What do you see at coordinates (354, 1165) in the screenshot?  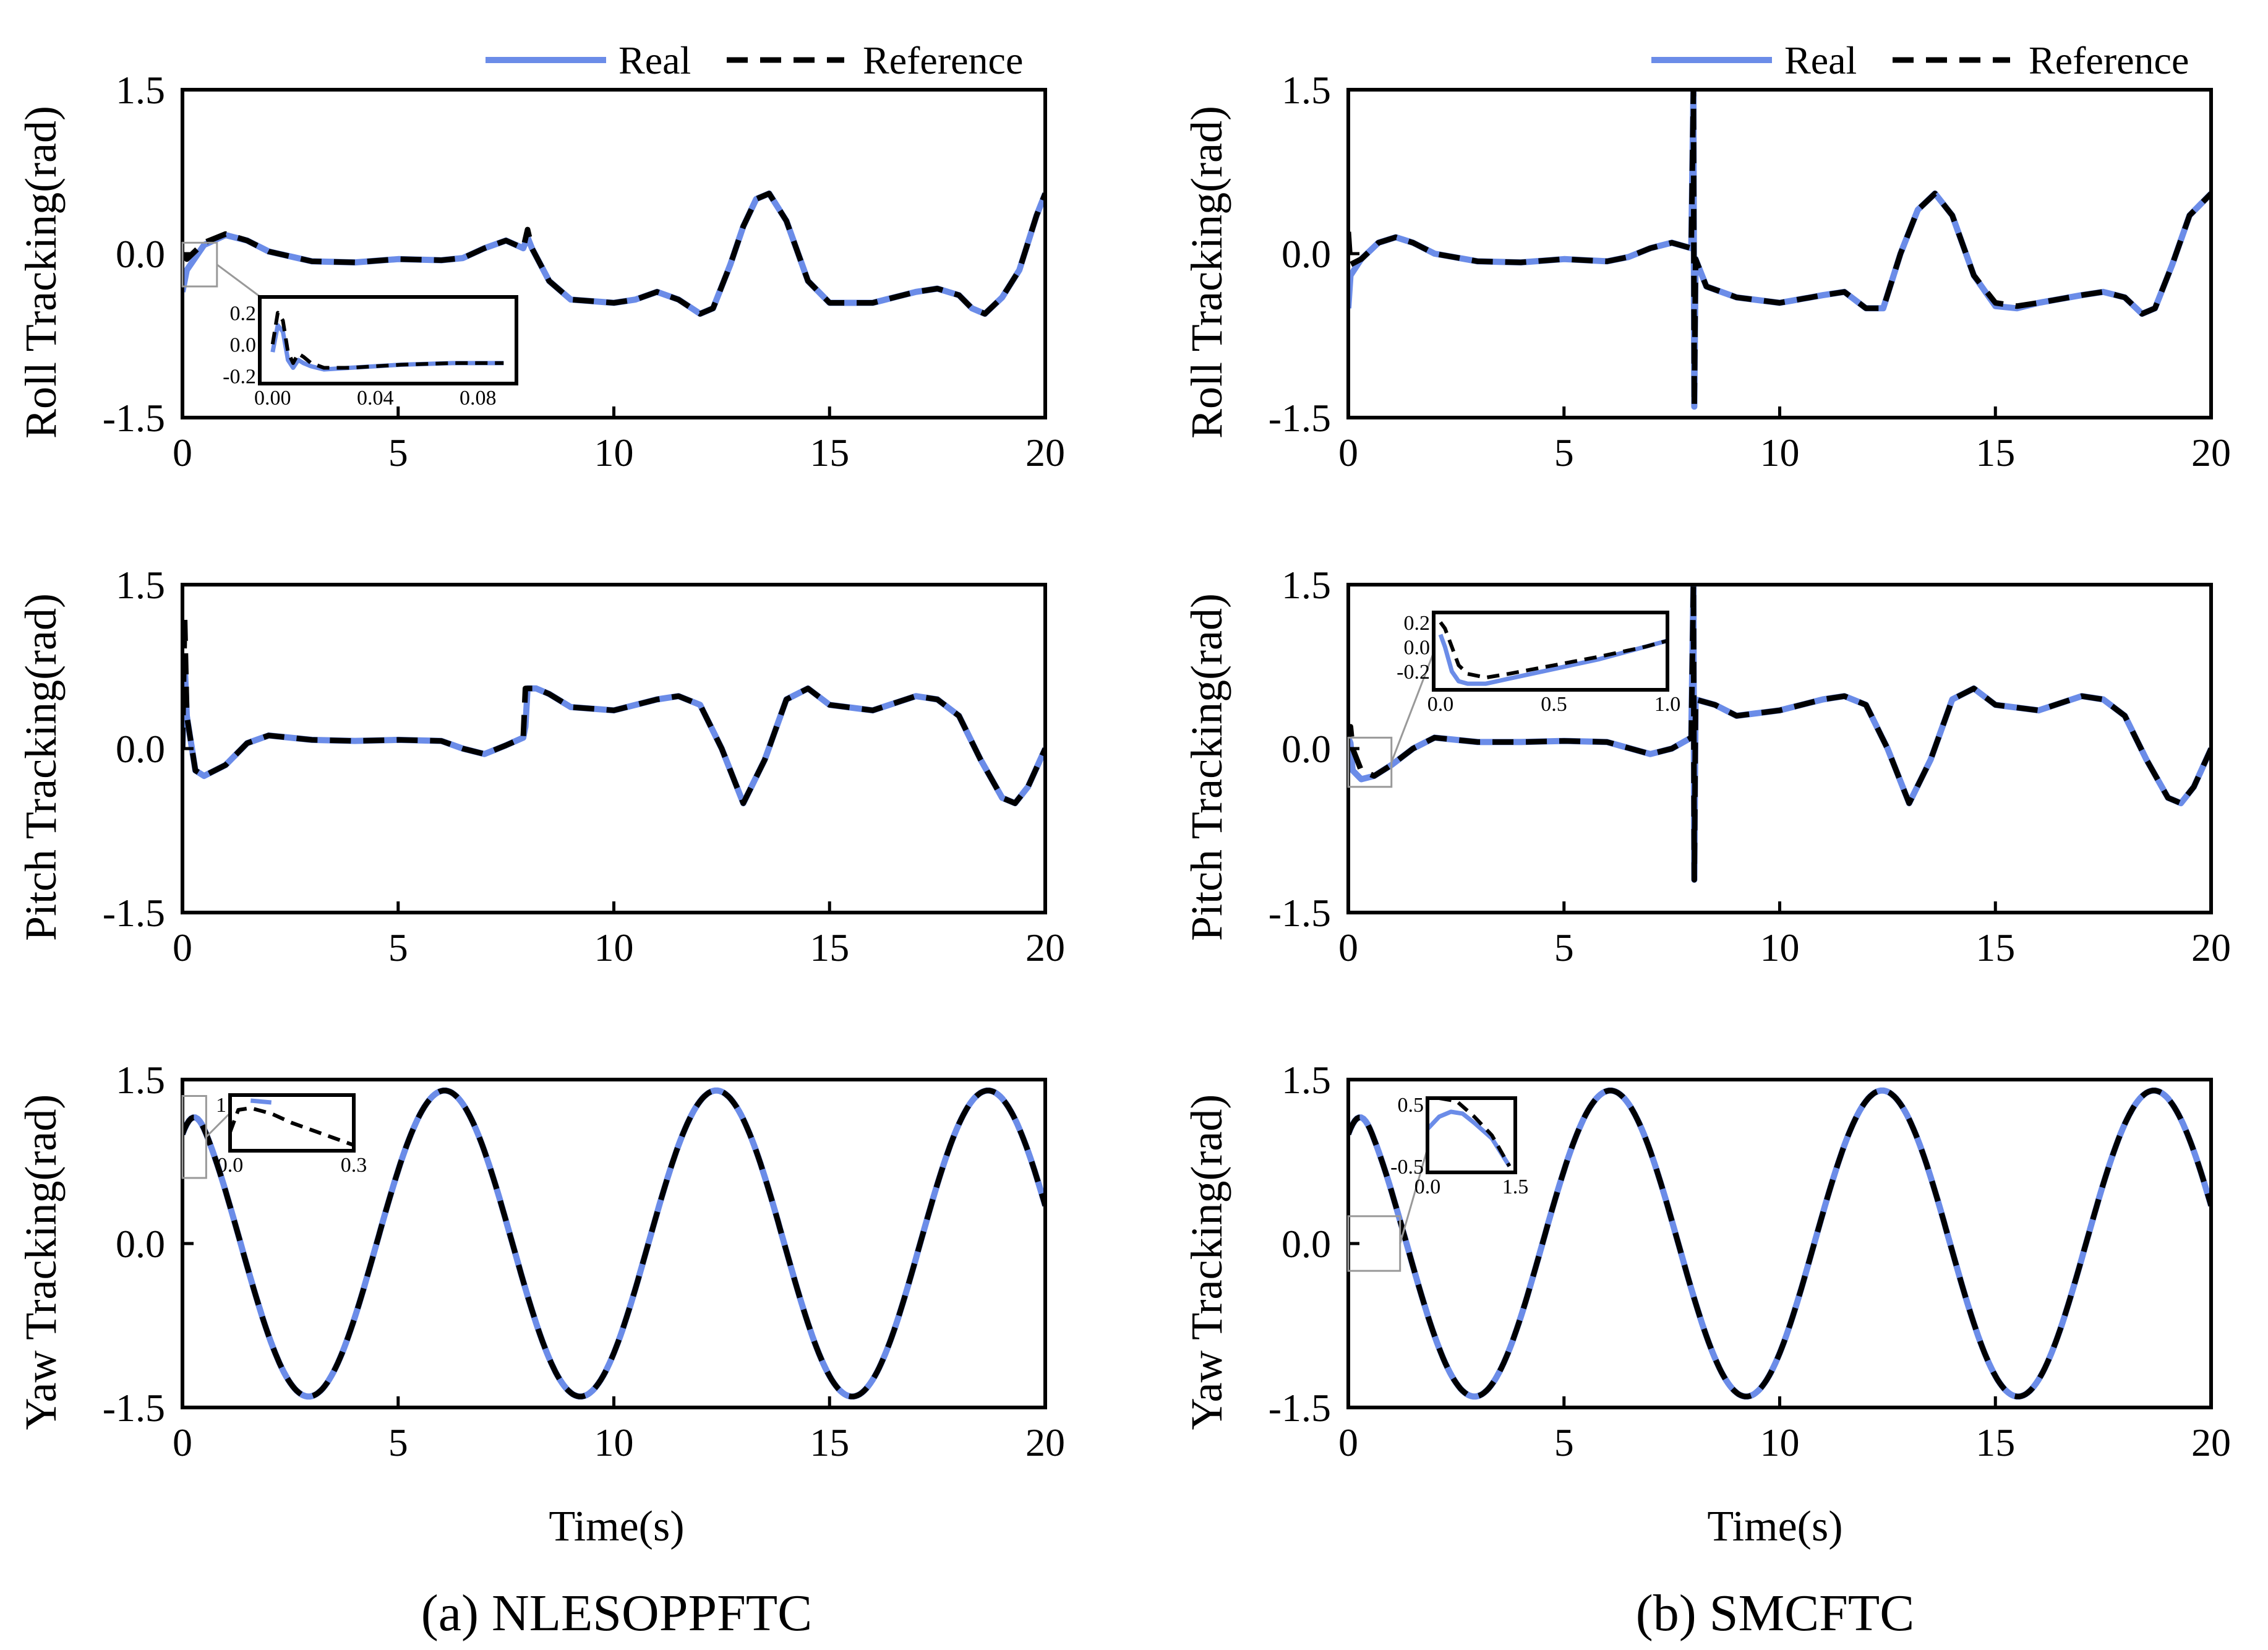 I see `inset-x-tick-label: 0.3` at bounding box center [354, 1165].